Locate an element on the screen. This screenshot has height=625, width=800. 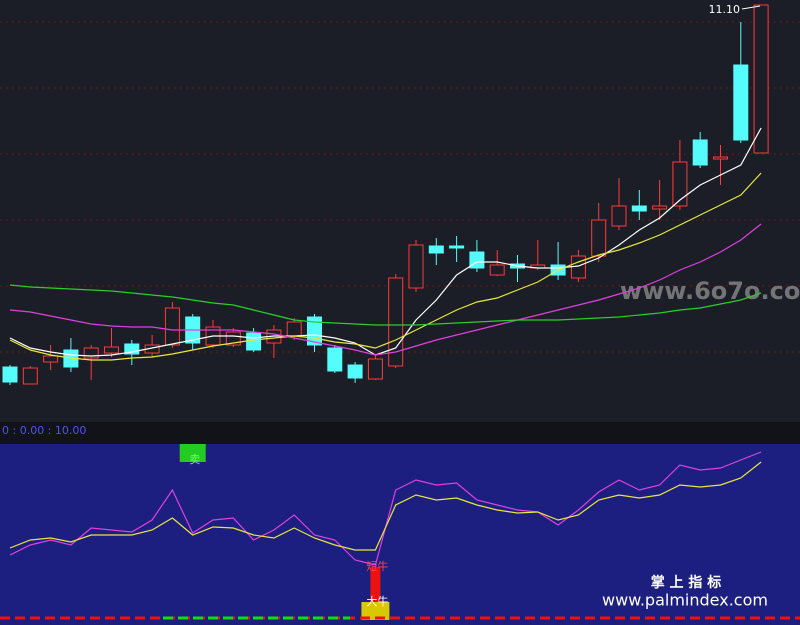
indicator-header is located at coordinates (400, 433).